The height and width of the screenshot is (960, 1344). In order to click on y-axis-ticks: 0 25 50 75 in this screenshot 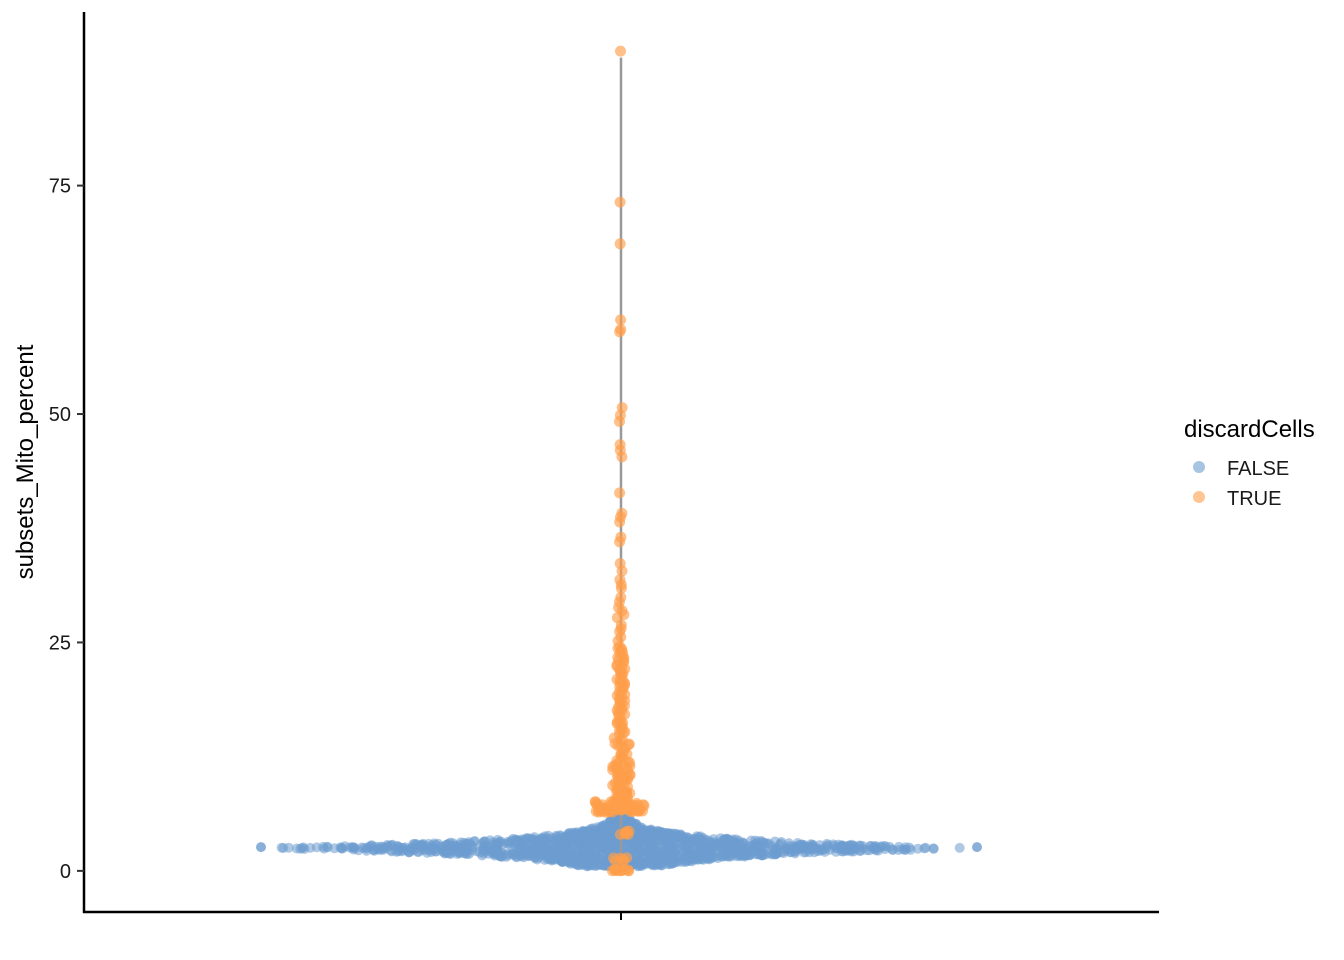, I will do `click(66, 529)`.